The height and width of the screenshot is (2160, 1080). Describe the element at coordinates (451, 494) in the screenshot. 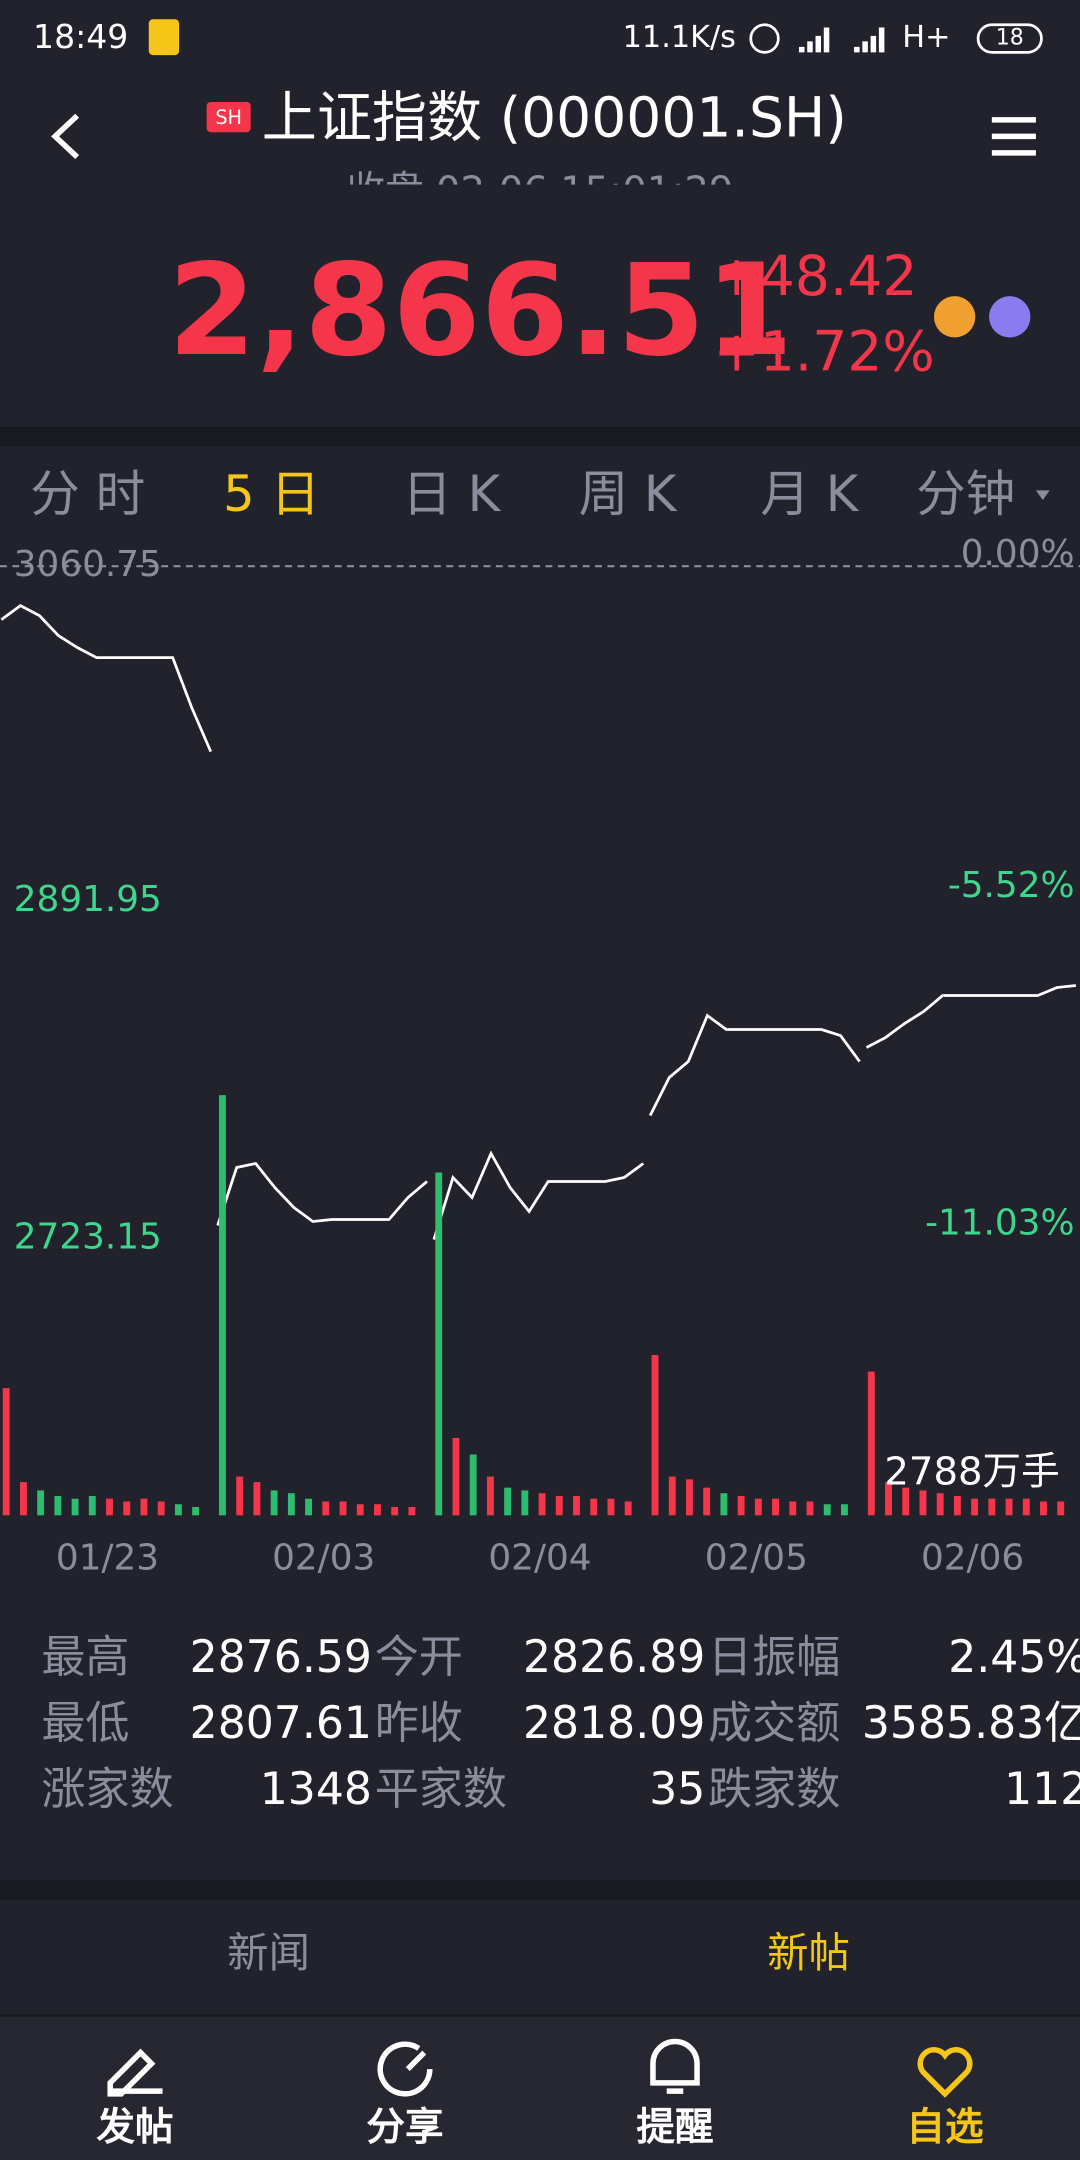

I see `tab: 日 K` at that location.